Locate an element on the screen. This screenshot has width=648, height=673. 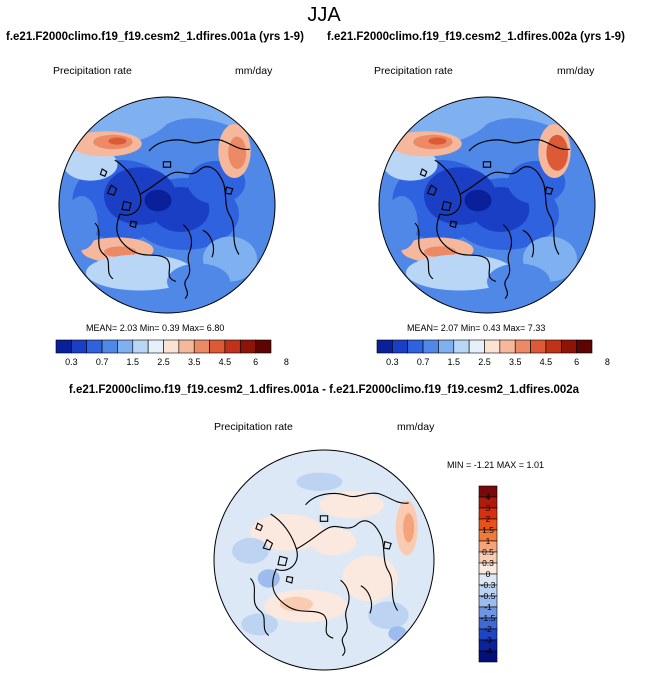
colorbar-diff-tick-label: -3 is located at coordinates (488, 640).